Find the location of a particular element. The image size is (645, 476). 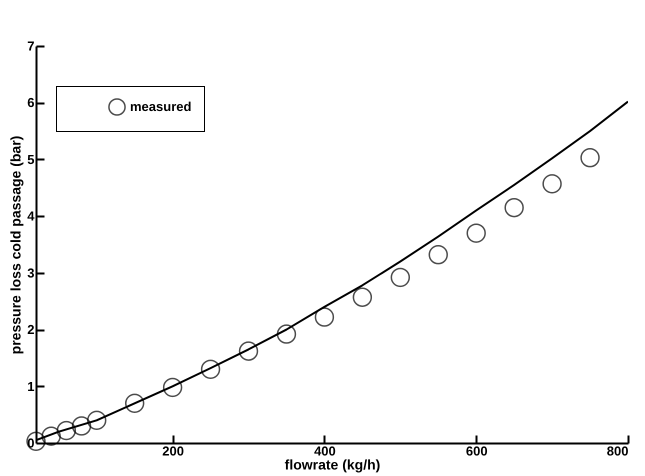

y-tick-label: 5 is located at coordinates (30, 159).